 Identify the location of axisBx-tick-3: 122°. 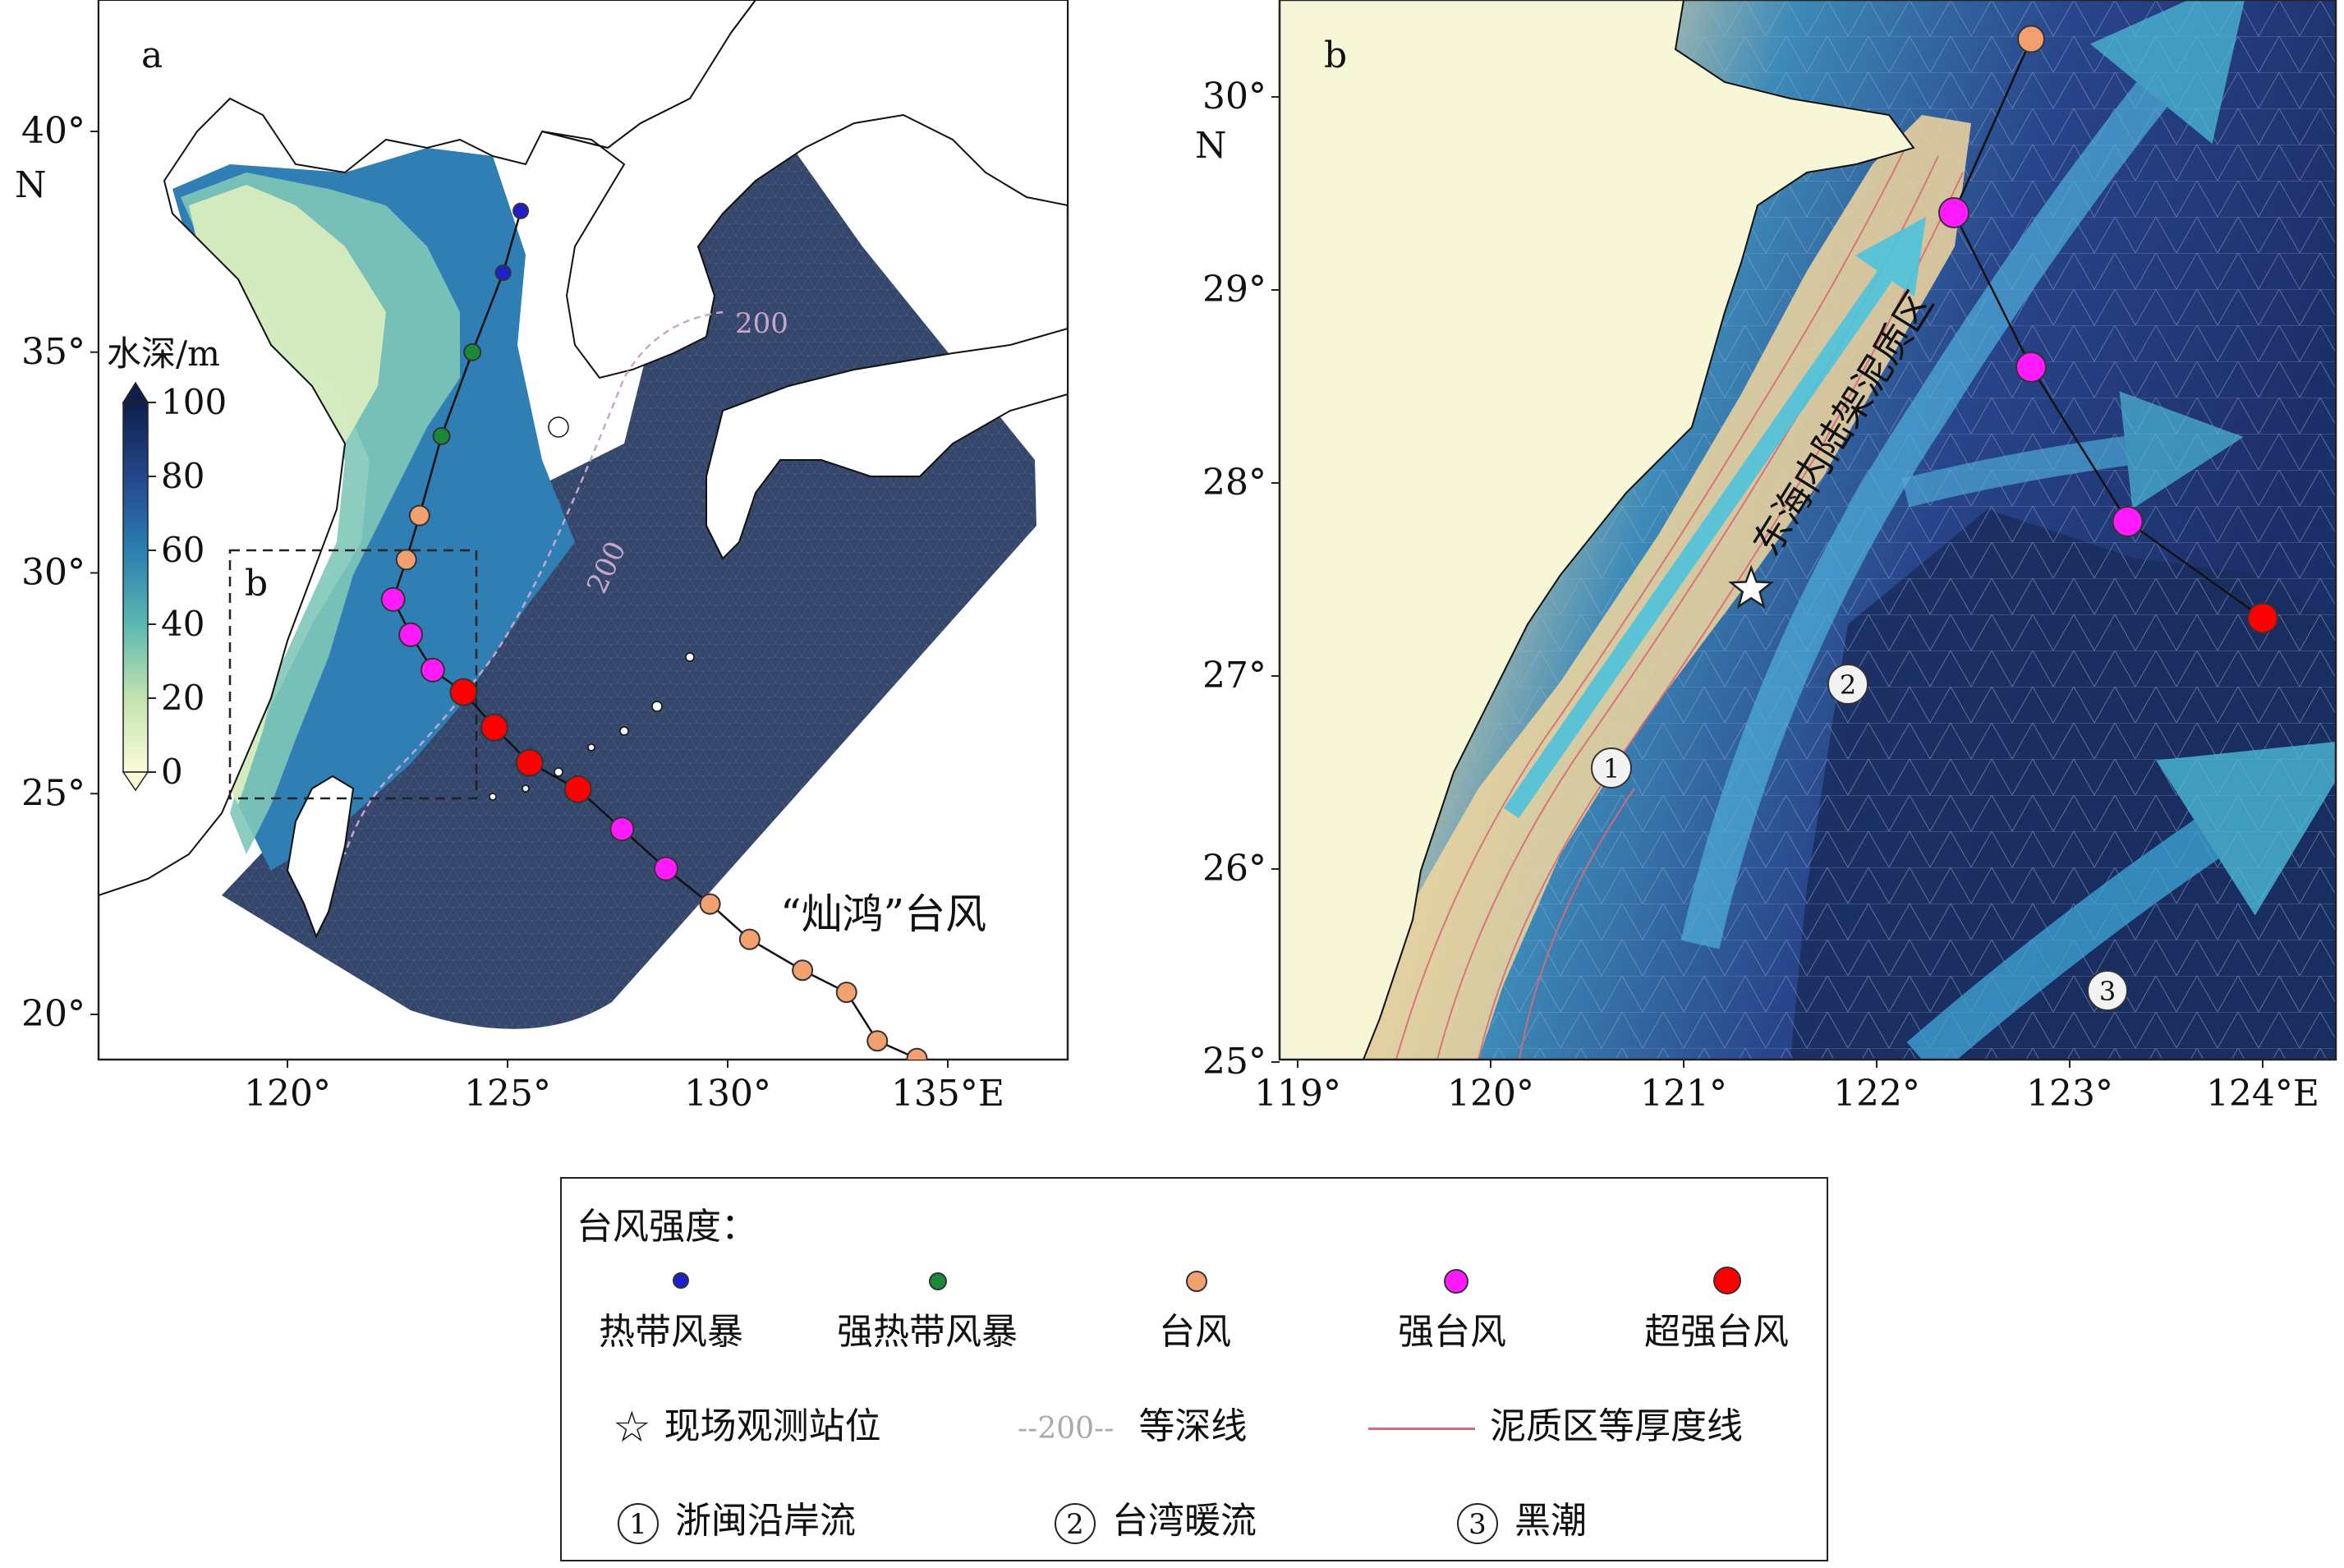
(1876, 1094).